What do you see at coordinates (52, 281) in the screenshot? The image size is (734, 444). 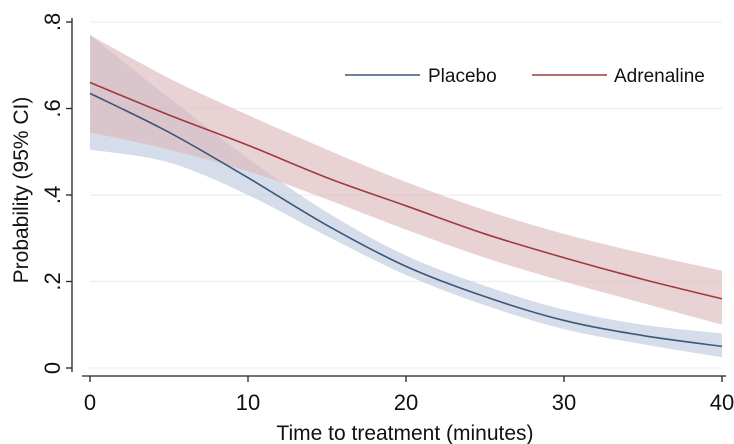 I see `y-tick-label: .2` at bounding box center [52, 281].